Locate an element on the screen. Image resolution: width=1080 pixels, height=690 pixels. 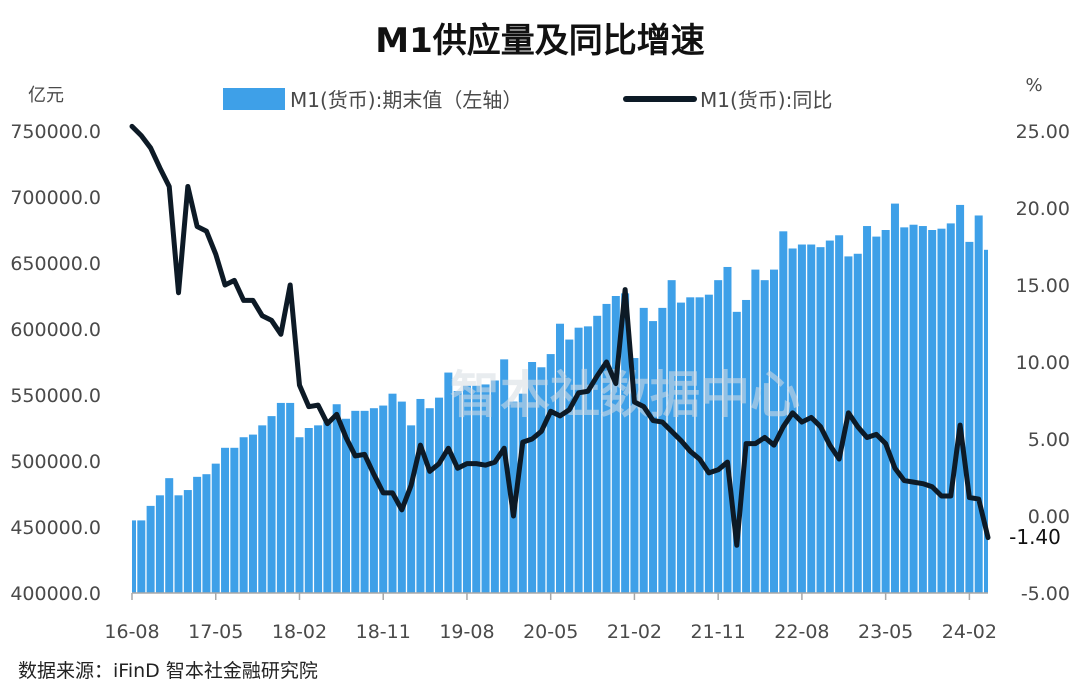
legend-bar-label: M1(货币):期末值（左轴） is located at coordinates (406, 100).